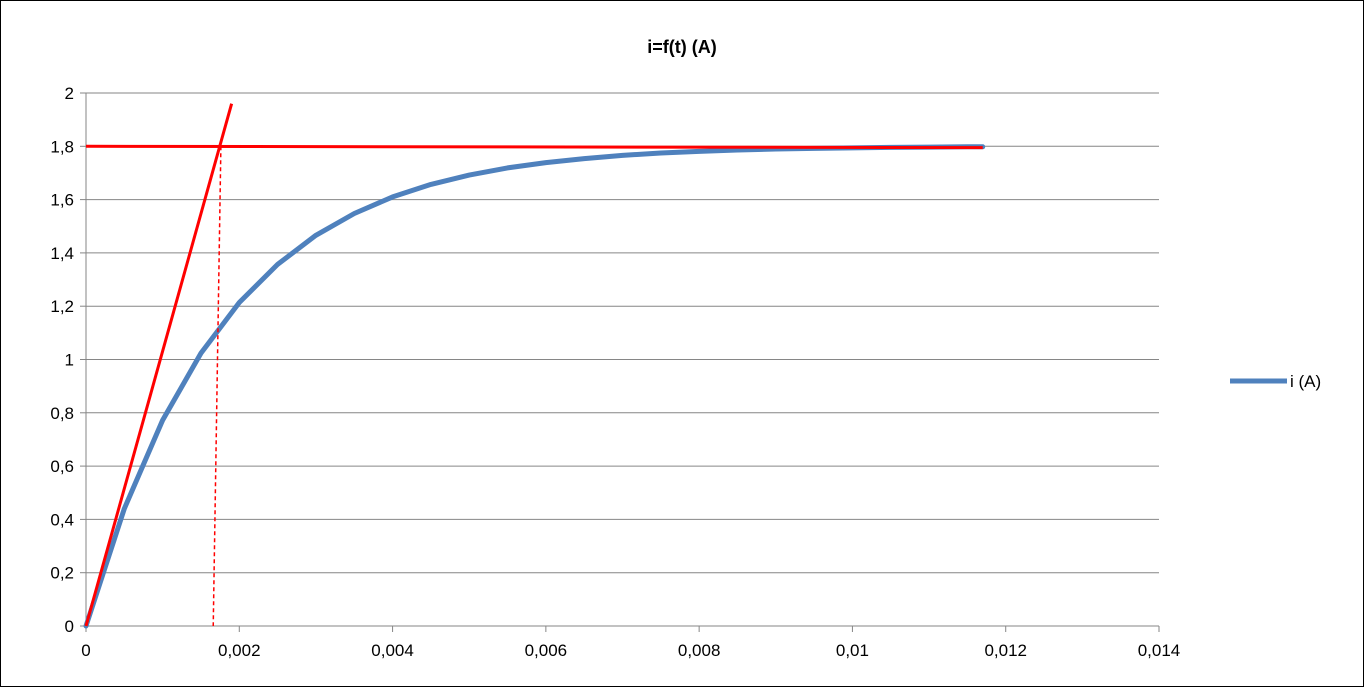 The width and height of the screenshot is (1364, 687). What do you see at coordinates (239, 650) in the screenshot?
I see `x-tick-label: 0,002` at bounding box center [239, 650].